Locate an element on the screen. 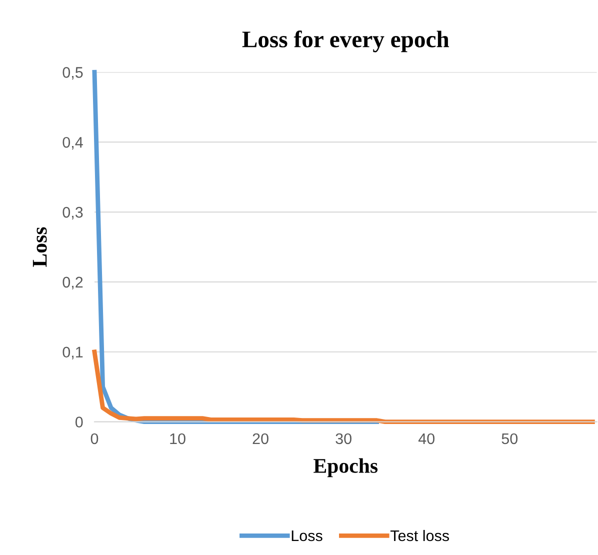 The height and width of the screenshot is (555, 598). x-tick-label: 40 is located at coordinates (426, 438).